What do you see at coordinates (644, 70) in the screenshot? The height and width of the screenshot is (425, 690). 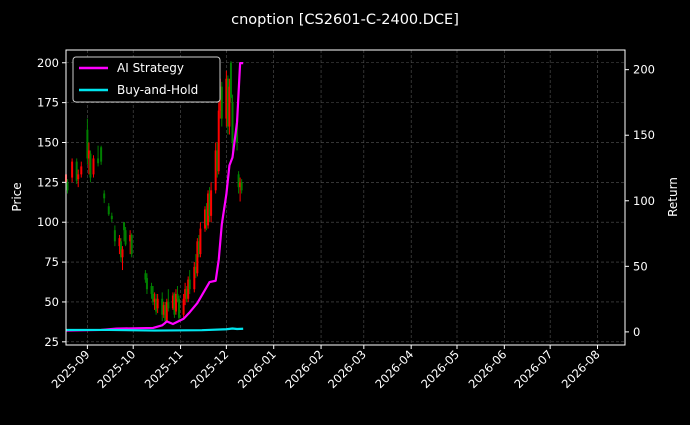 I see `y2-tick-label: 200` at bounding box center [644, 70].